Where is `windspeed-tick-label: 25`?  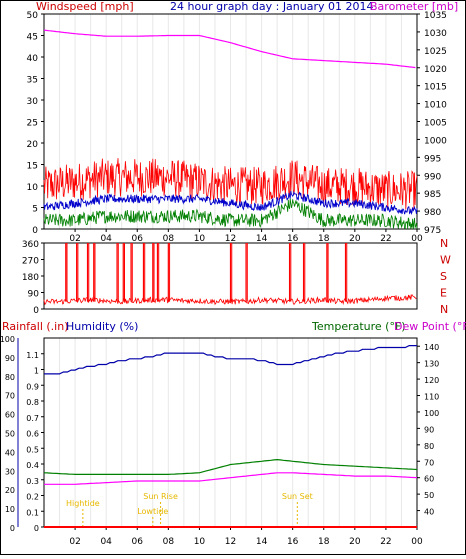
windspeed-tick-label: 25 is located at coordinates (32, 124).